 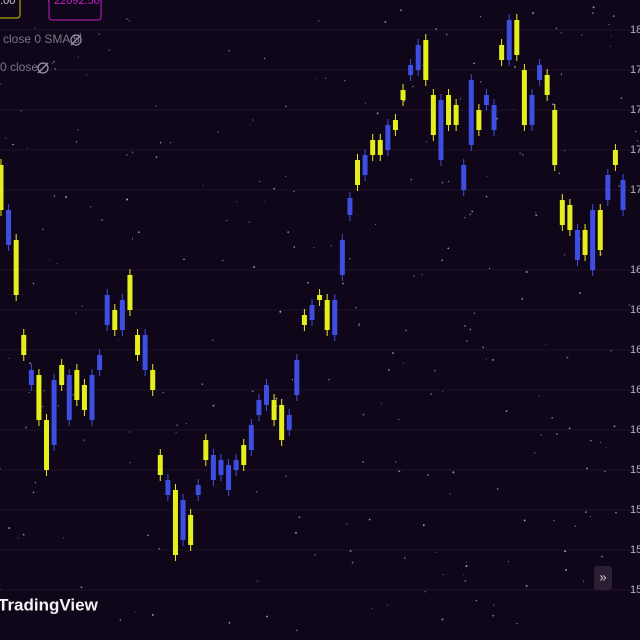 What do you see at coordinates (603, 578) in the screenshot?
I see `scroll-button` at bounding box center [603, 578].